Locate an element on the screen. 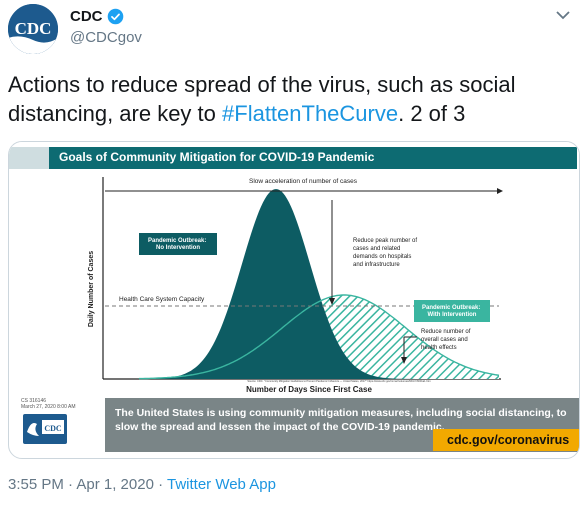  top-arrow-head is located at coordinates (500, 191).